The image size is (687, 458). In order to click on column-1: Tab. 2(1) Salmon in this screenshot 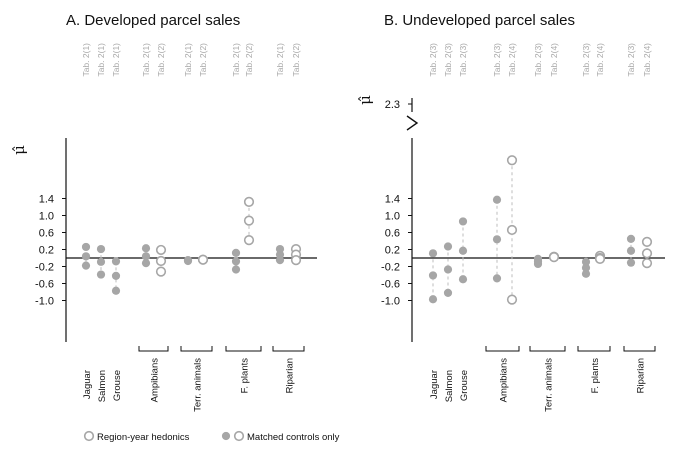, I will do `click(102, 222)`.